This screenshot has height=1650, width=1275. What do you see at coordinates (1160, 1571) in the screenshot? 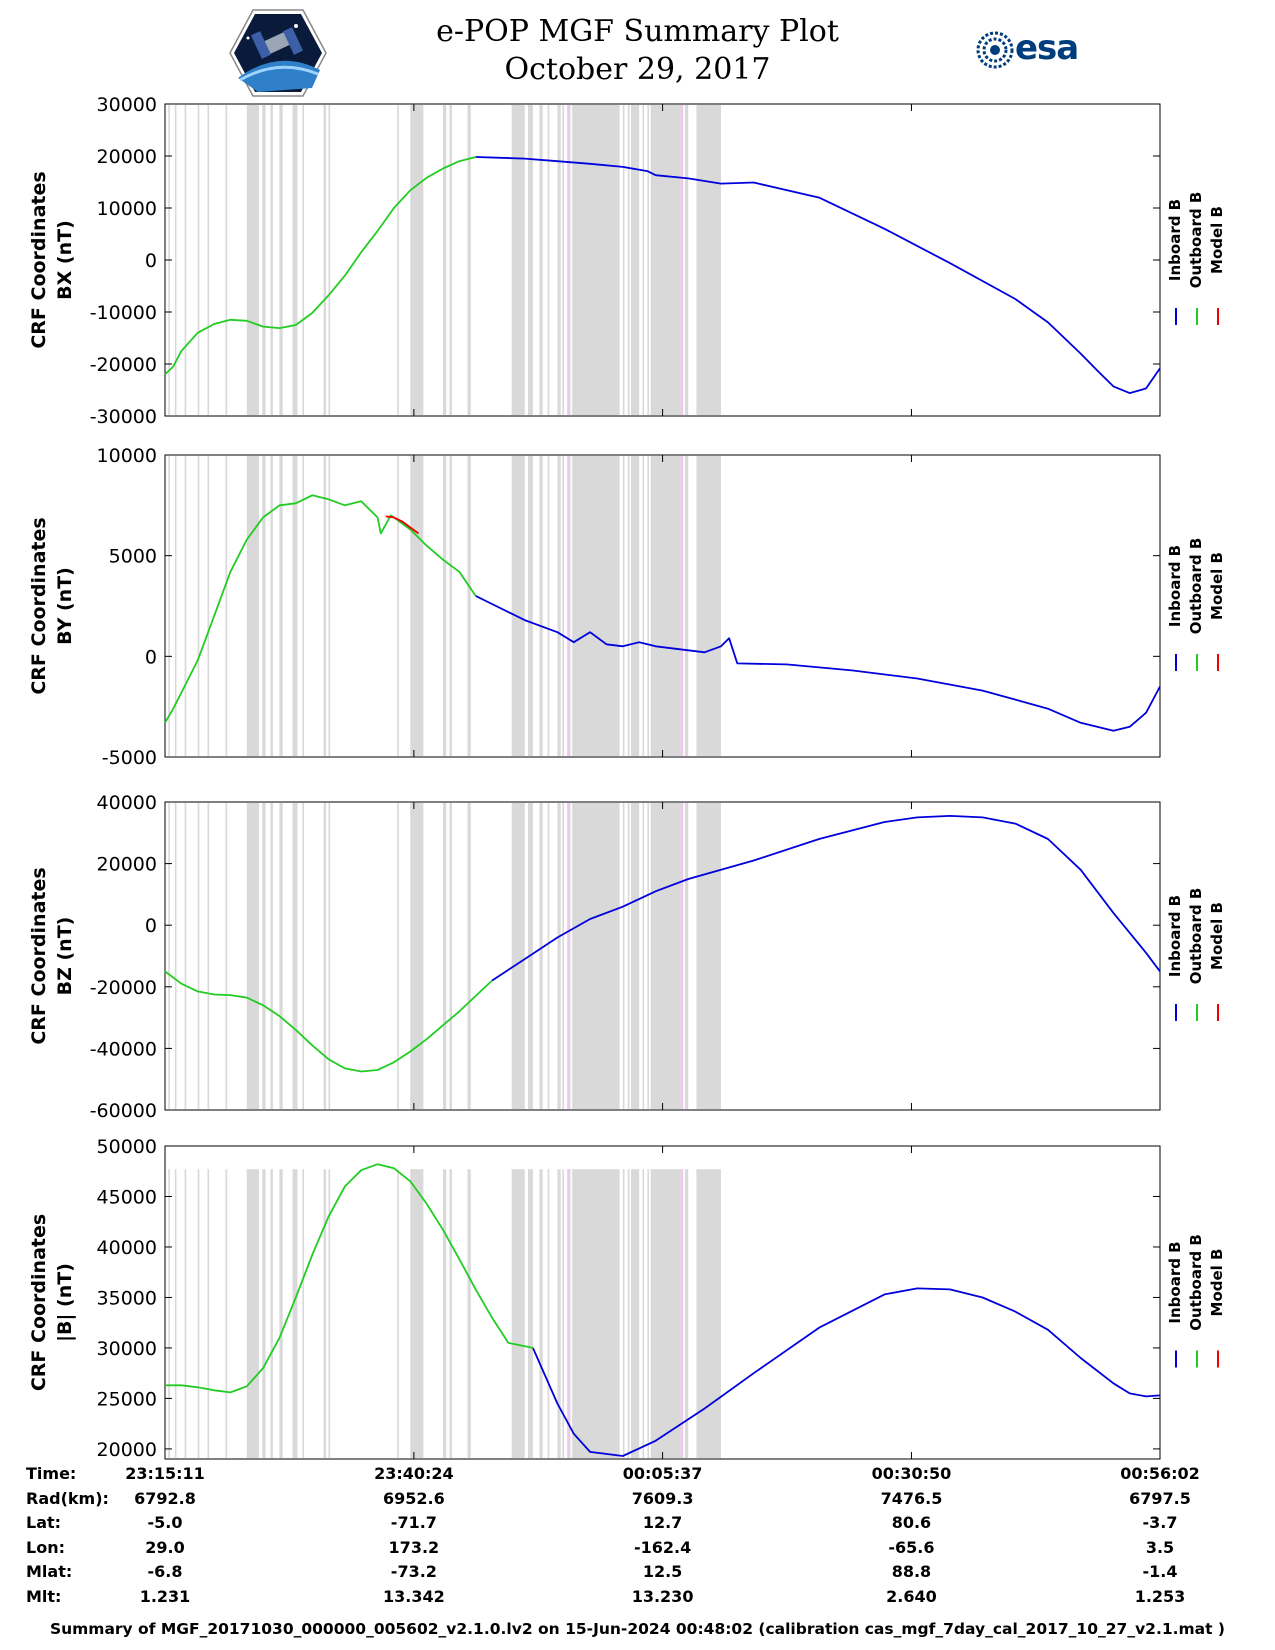
I see `info-value: -1.4` at bounding box center [1160, 1571].